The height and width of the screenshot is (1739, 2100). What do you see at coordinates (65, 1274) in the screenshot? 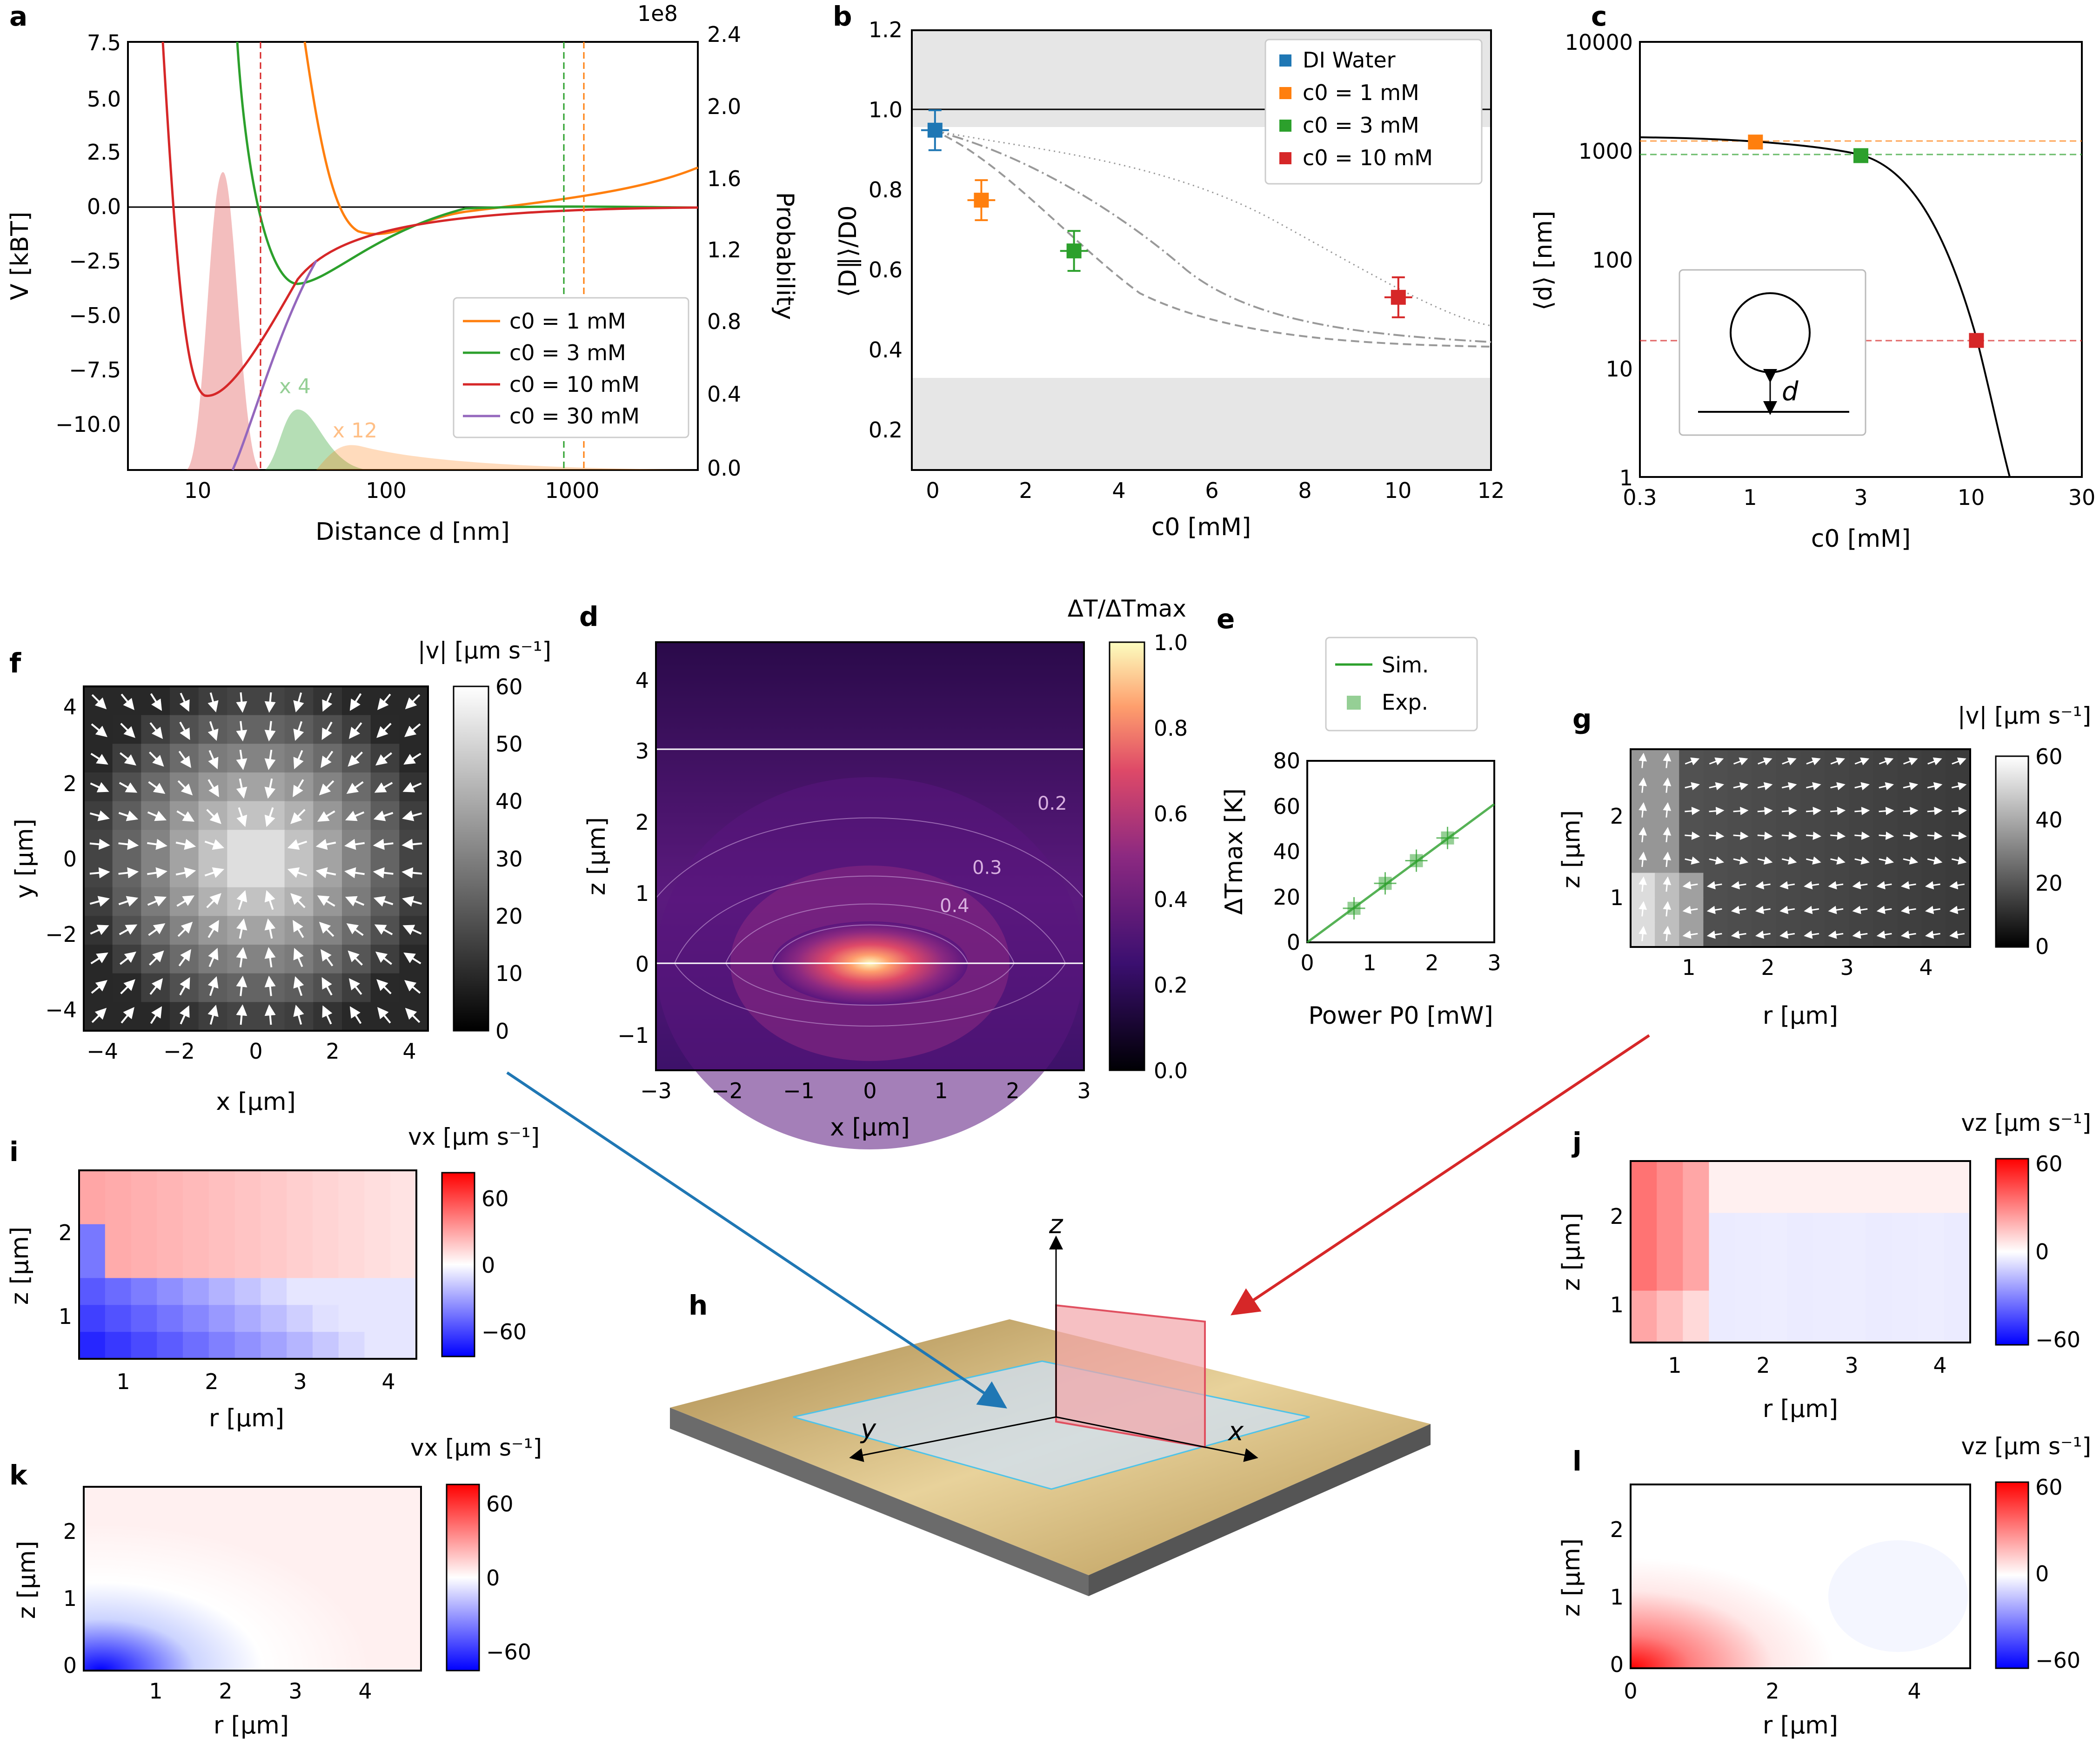
I see `panel-i-yticks: 2 1` at bounding box center [65, 1274].